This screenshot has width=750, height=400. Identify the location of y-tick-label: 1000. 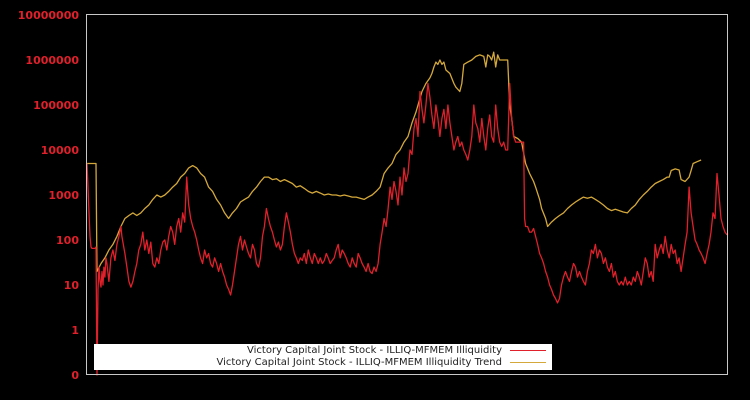
(63, 195).